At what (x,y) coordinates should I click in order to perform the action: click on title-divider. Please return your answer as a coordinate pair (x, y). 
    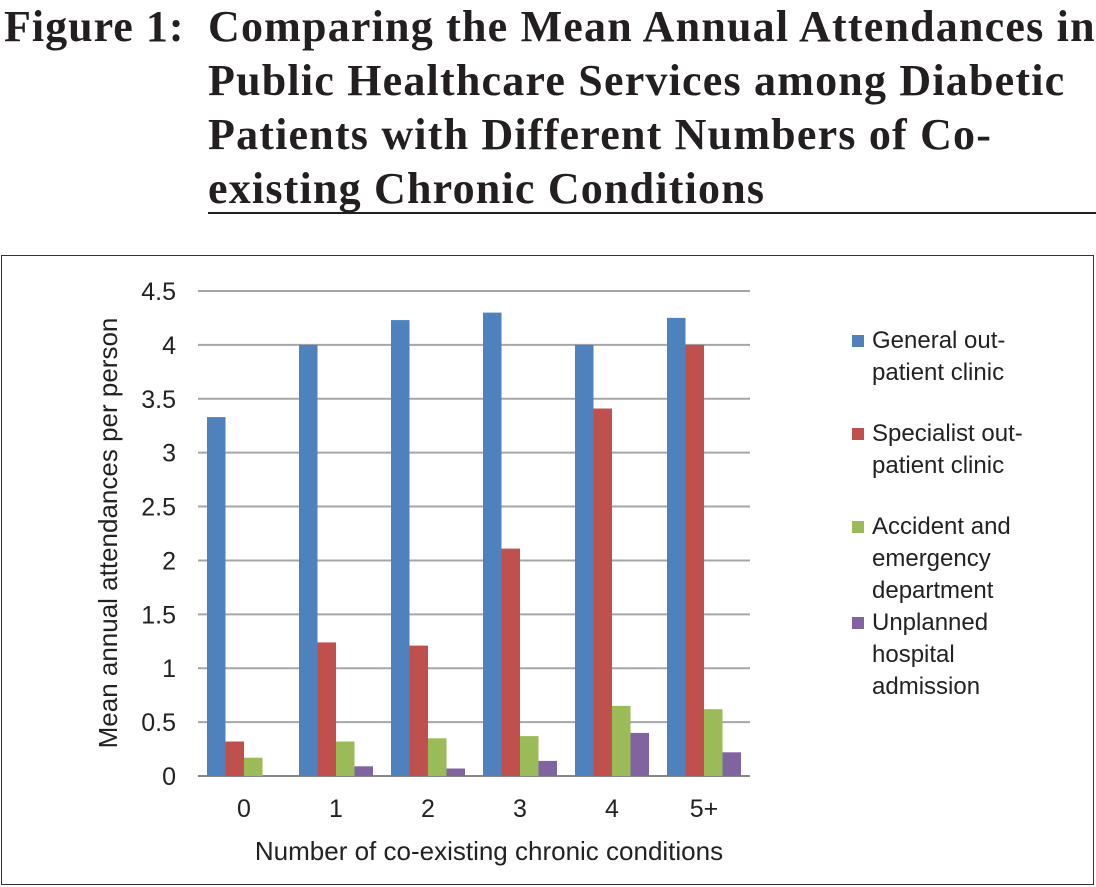
    Looking at the image, I should click on (652, 213).